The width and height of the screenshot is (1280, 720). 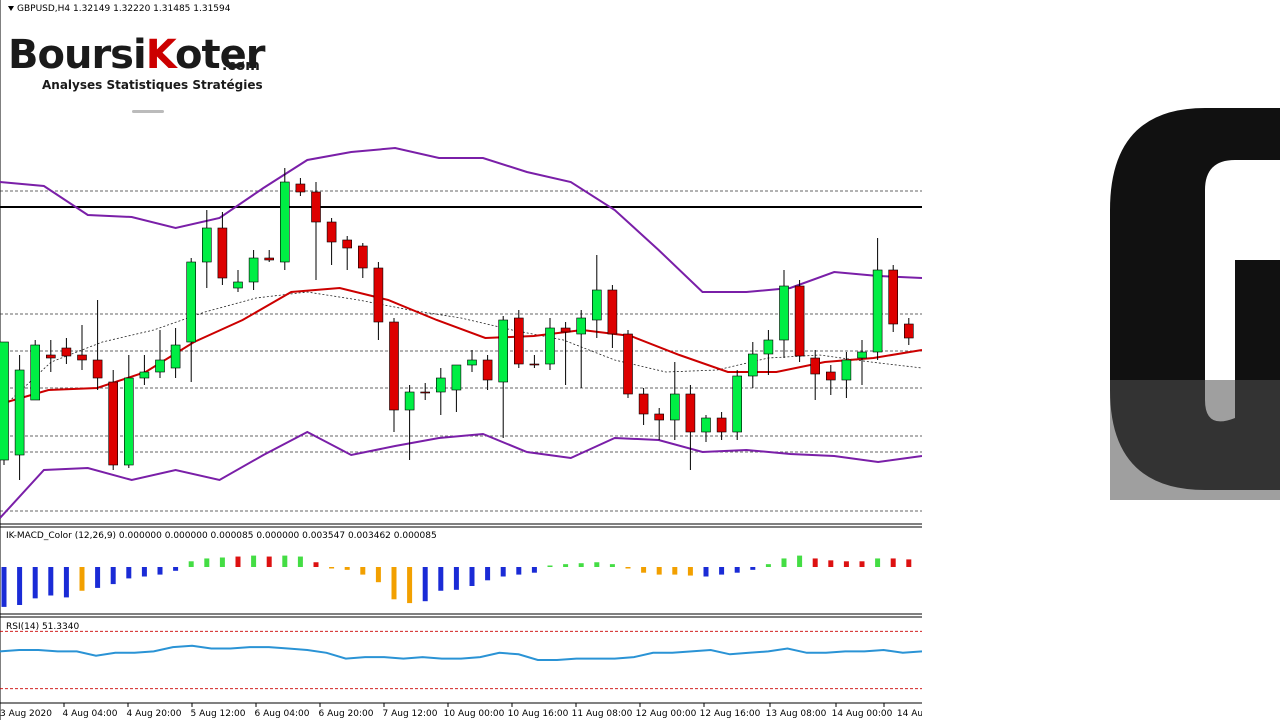 I want to click on x-tick-label: 4 Aug 20:00, so click(x=154, y=714).